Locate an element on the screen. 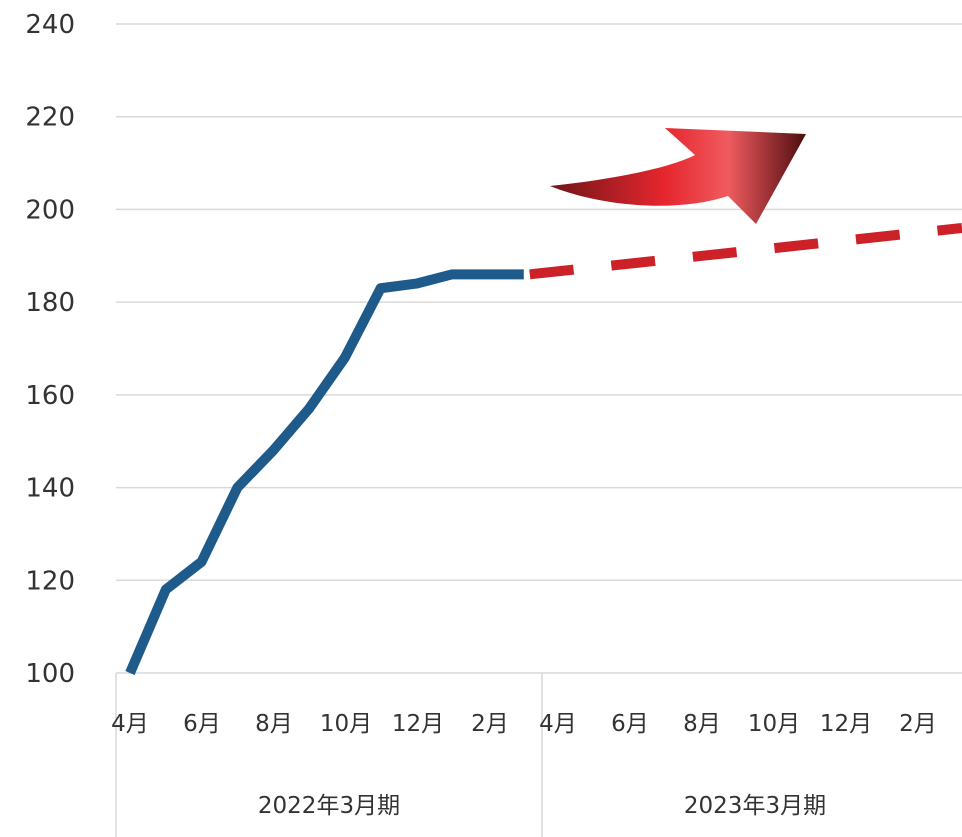 The image size is (962, 837). y-tick-label: 200 is located at coordinates (50, 210).